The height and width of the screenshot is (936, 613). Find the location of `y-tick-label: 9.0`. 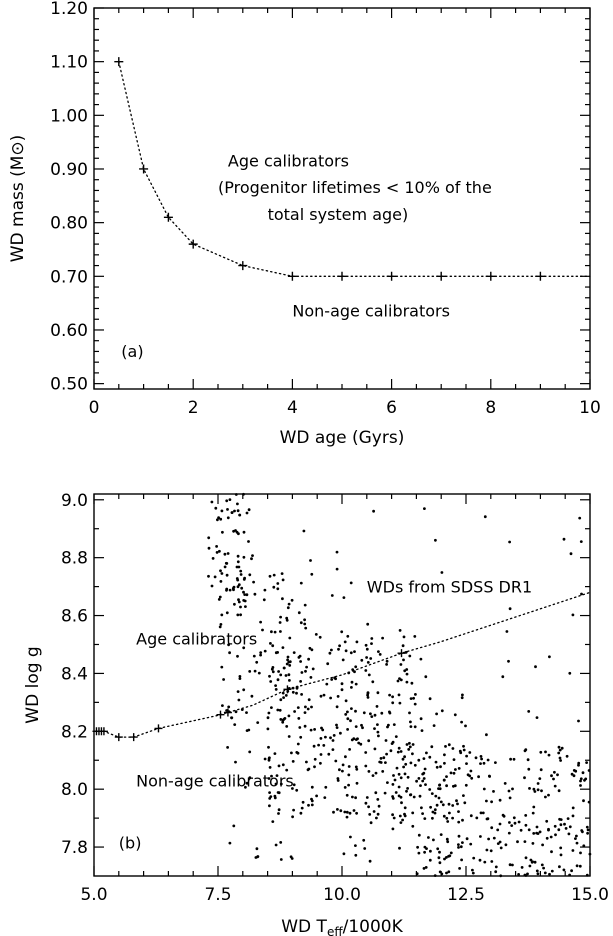

y-tick-label: 9.0 is located at coordinates (74, 501).